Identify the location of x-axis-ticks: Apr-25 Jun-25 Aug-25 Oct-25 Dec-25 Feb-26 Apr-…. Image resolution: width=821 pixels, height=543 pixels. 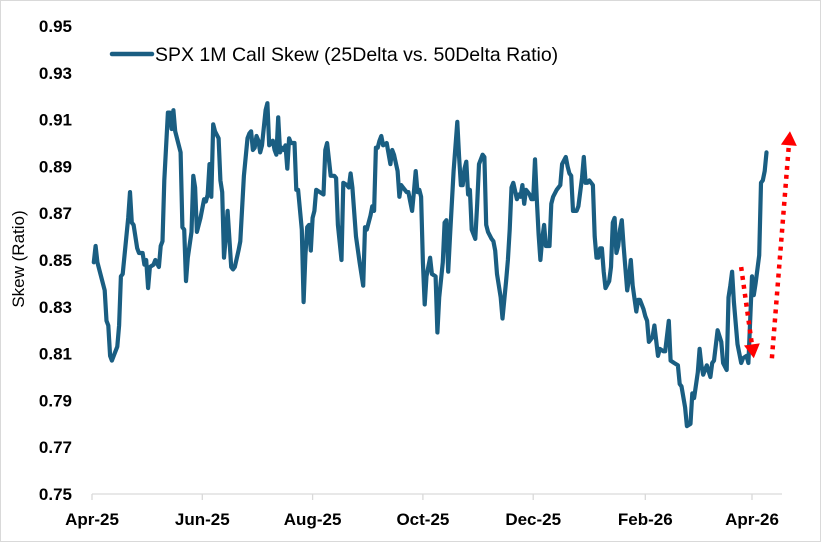
(422, 511).